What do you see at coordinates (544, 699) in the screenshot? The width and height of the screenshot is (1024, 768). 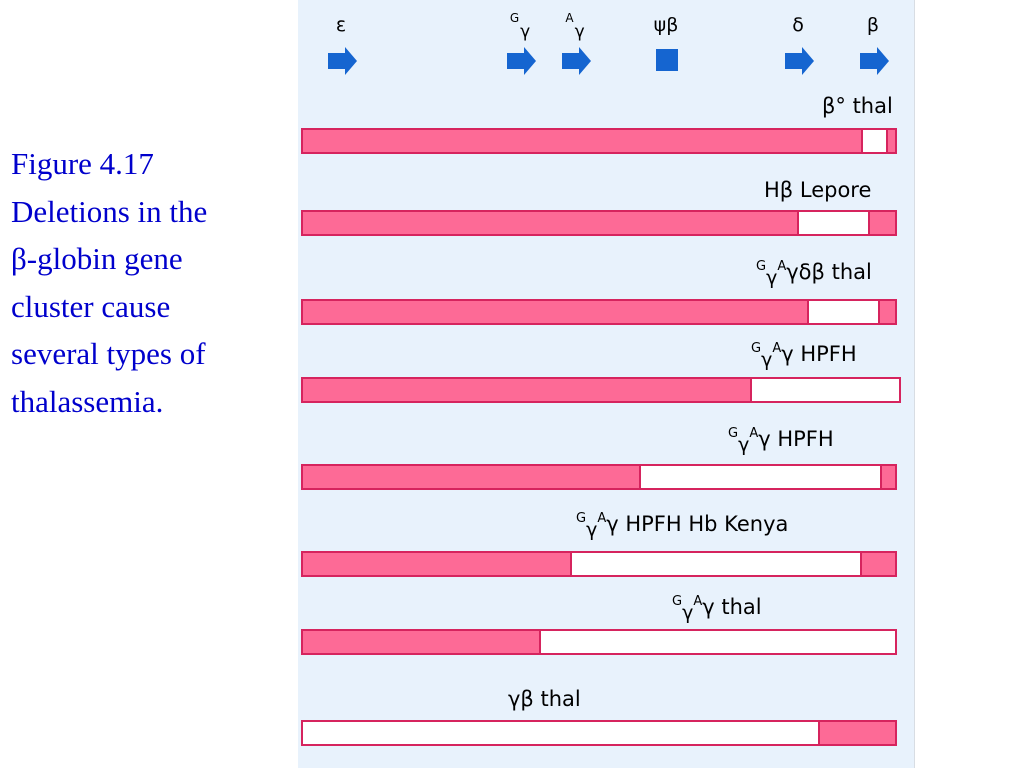 I see `deletion-label: γβ thal` at bounding box center [544, 699].